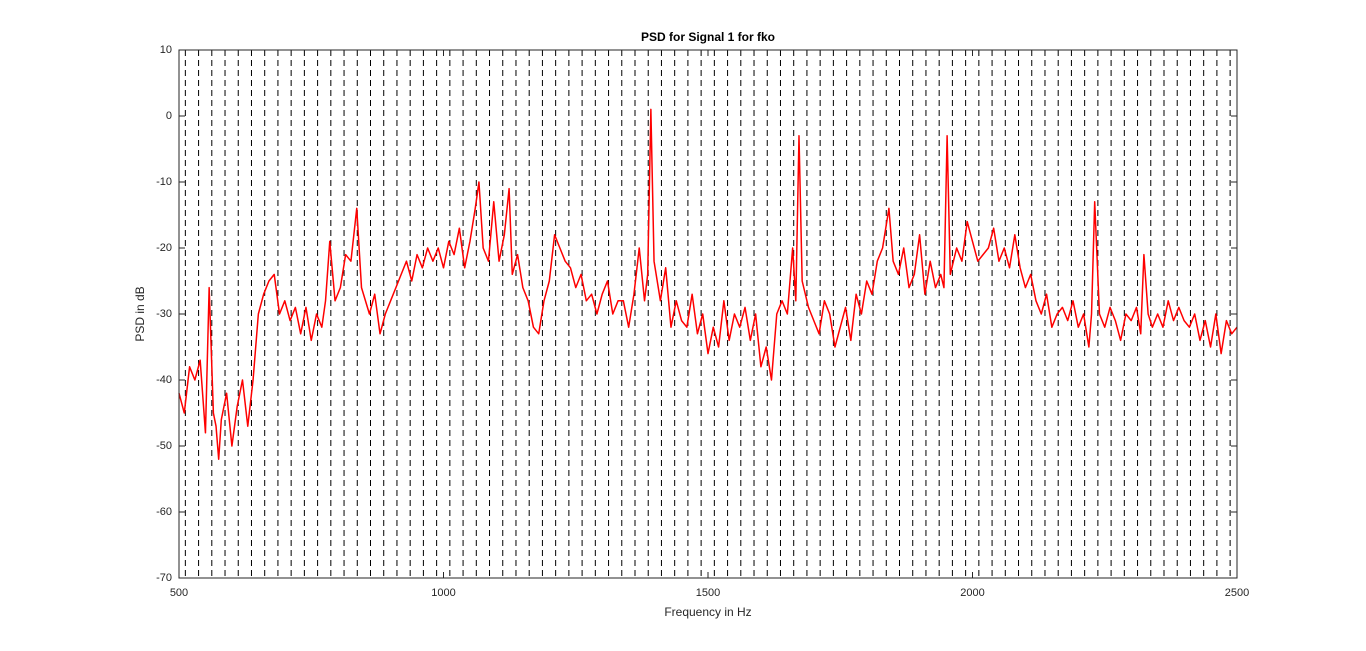 Image resolution: width=1366 pixels, height=651 pixels. I want to click on x-tick-label: 500, so click(179, 593).